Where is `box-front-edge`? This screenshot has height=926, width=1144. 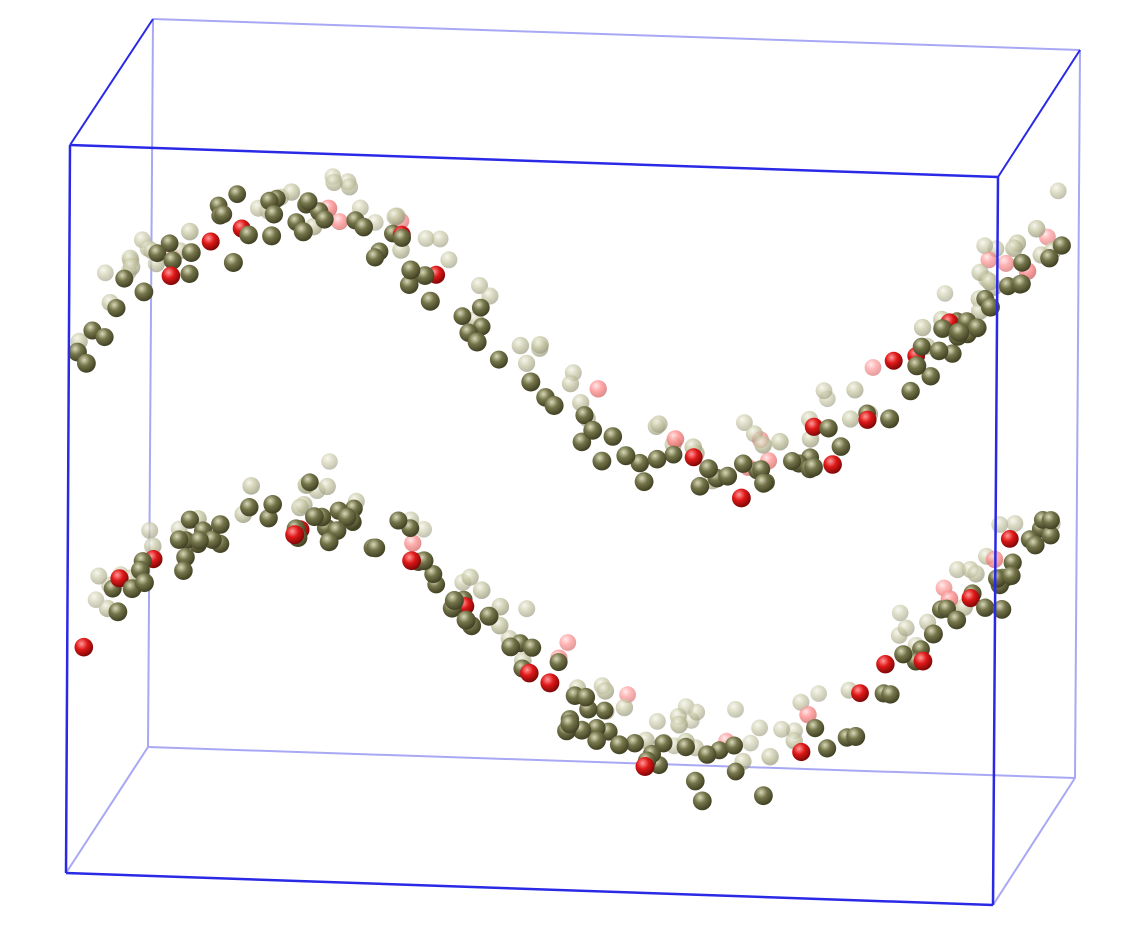 box-front-edge is located at coordinates (529, 889).